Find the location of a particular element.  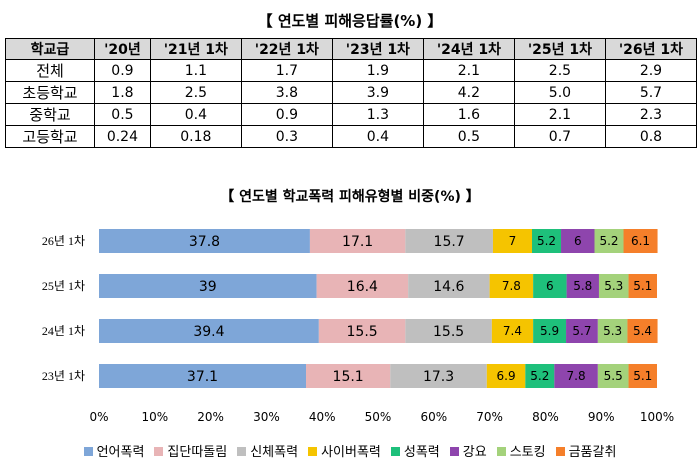

table-row: 중학교 0.5 0.4 0.9 1.3 1.6 2.1 2.3 is located at coordinates (351, 114).